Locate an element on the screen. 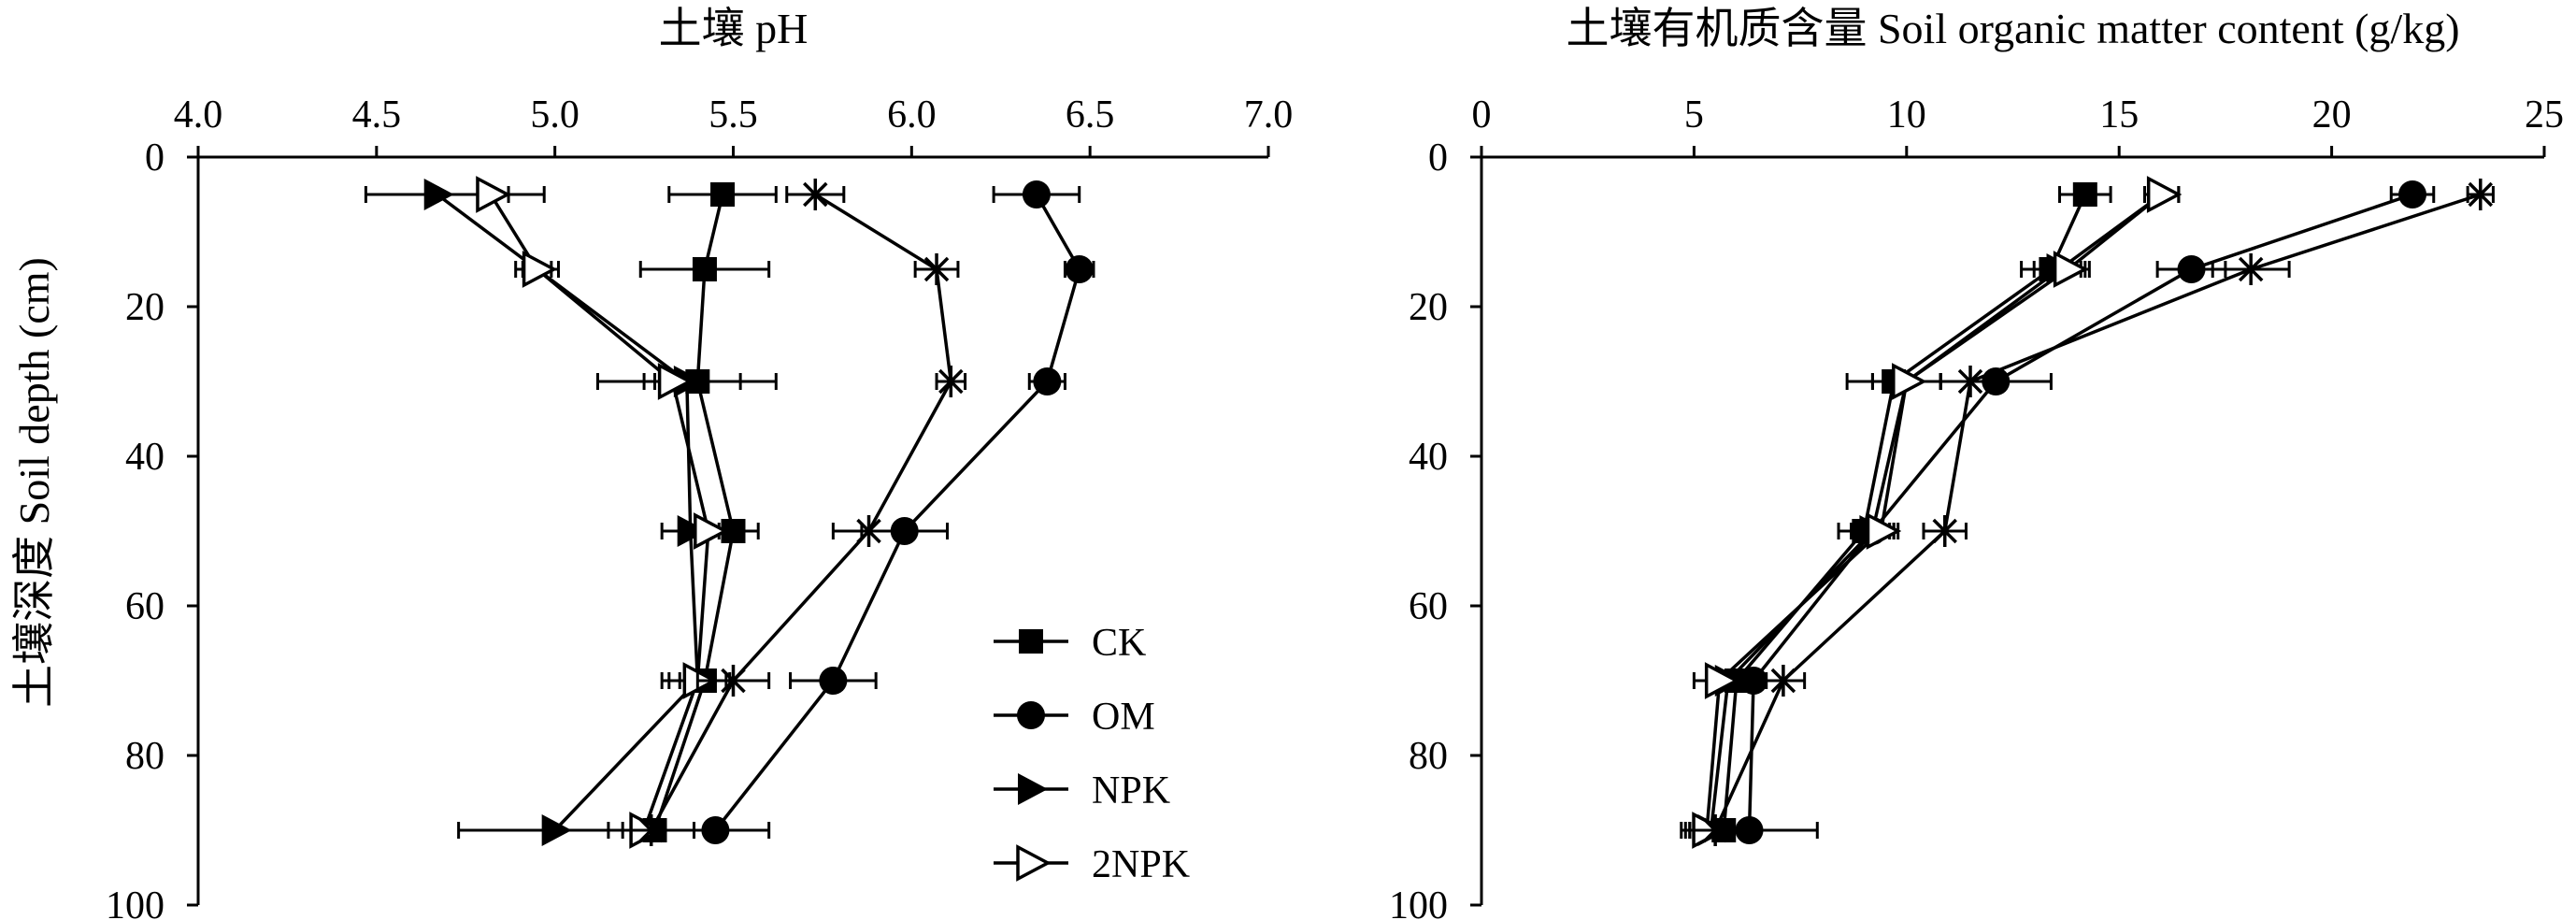  series-ck is located at coordinates (708, 512).